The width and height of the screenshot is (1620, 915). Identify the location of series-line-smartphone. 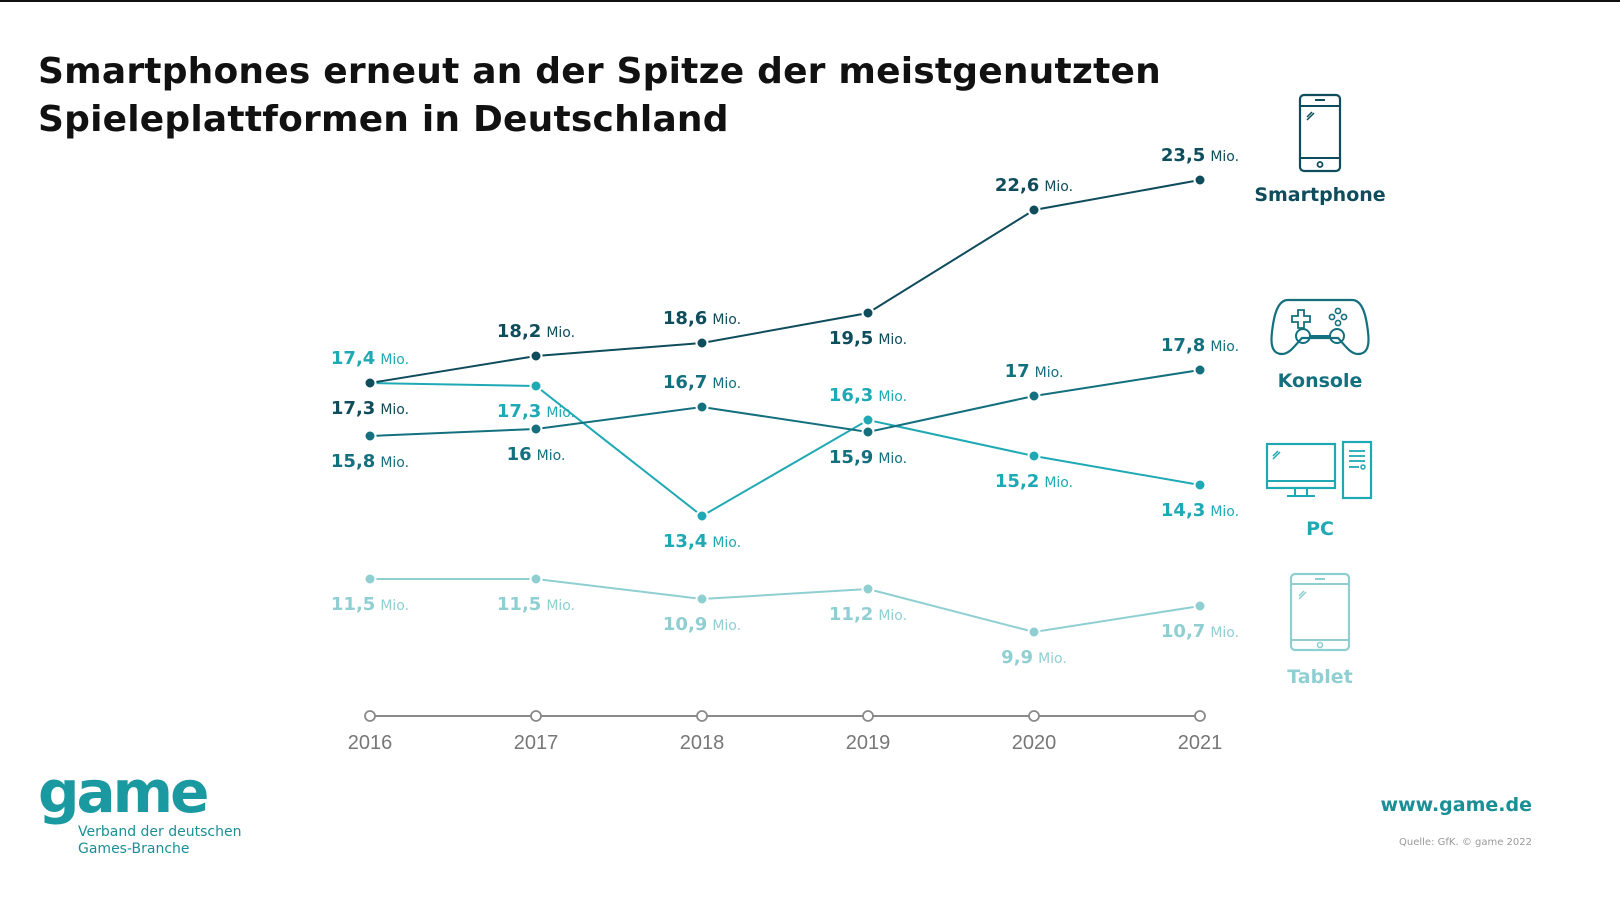
(785, 281).